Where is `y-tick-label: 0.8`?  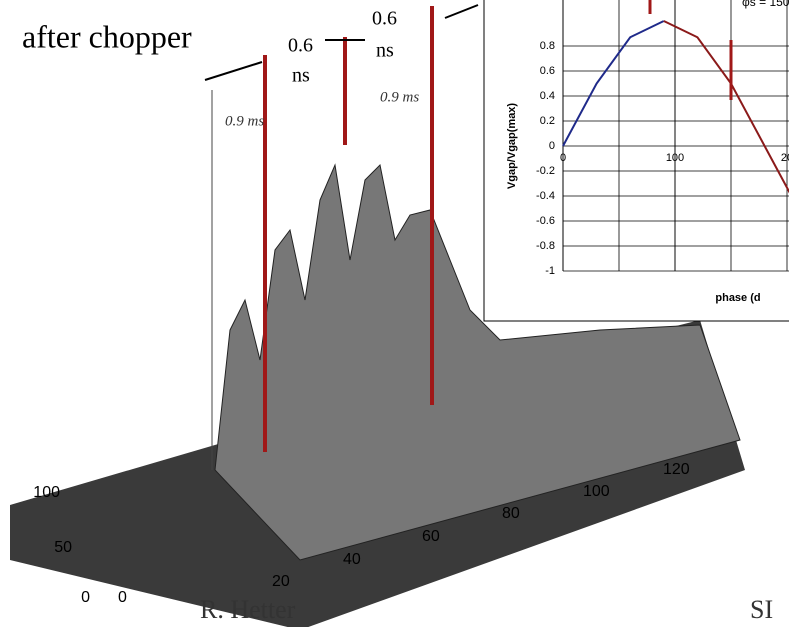 y-tick-label: 0.8 is located at coordinates (547, 46).